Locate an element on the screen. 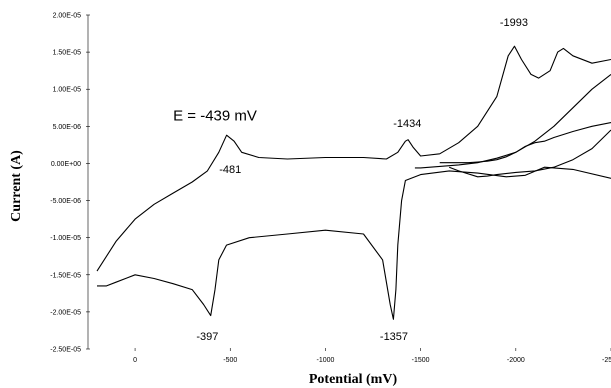 This screenshot has height=388, width=611. x-tick-label: -1500 is located at coordinates (421, 360).